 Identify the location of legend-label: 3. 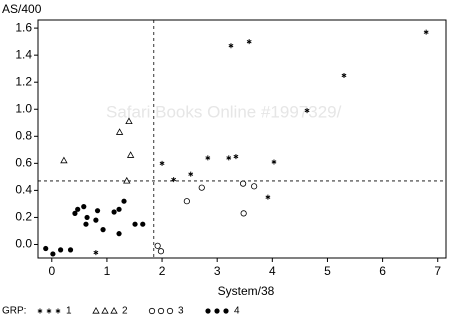
(181, 311).